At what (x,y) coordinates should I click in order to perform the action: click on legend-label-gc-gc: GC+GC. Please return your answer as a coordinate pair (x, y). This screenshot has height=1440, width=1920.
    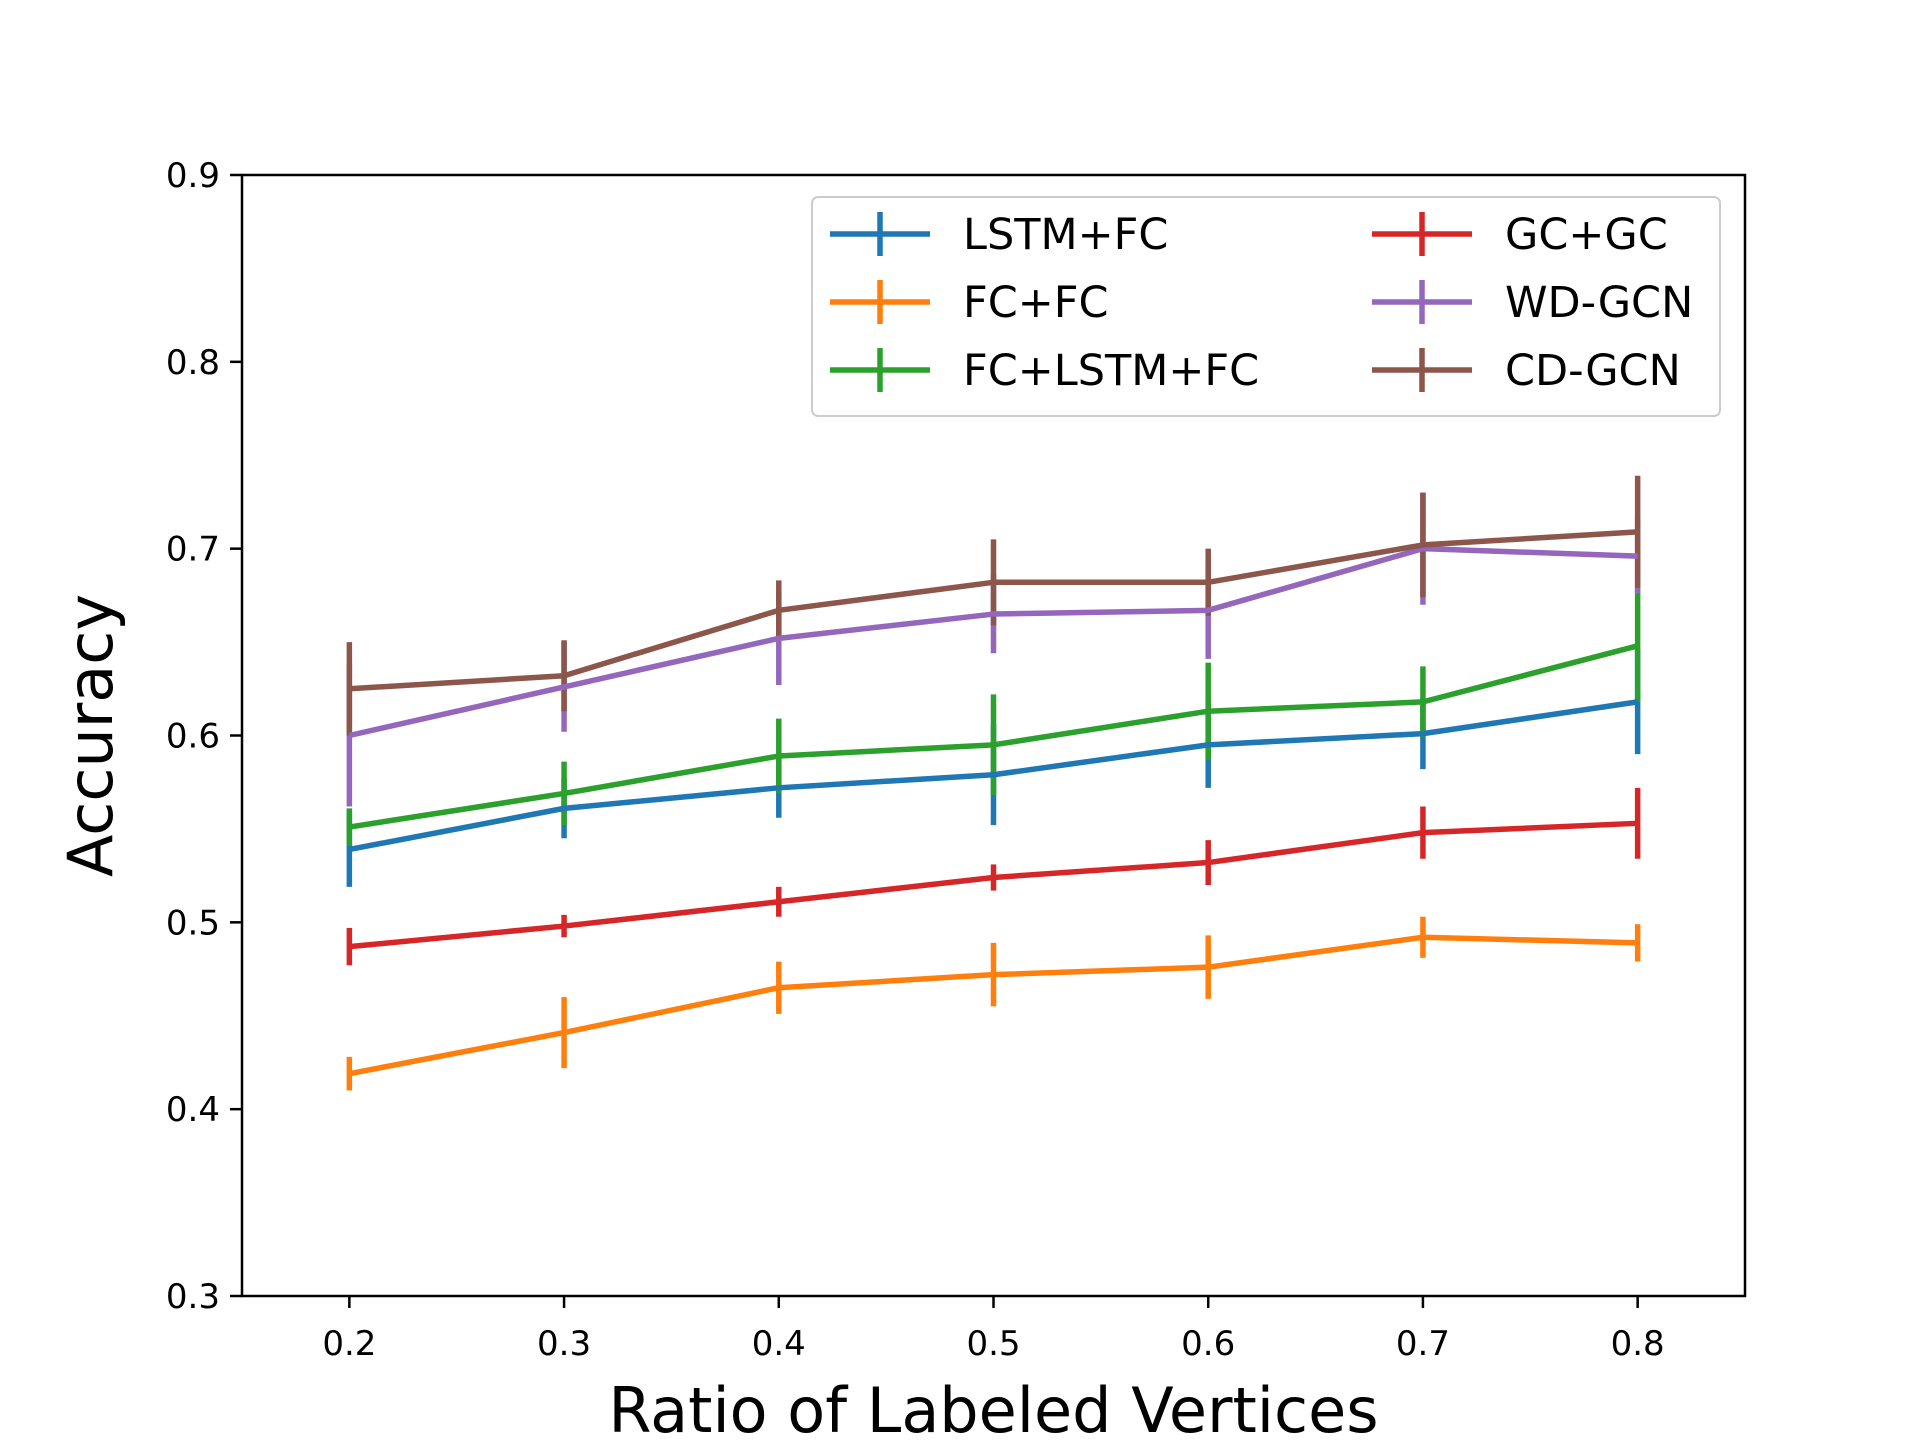
    Looking at the image, I should click on (1586, 235).